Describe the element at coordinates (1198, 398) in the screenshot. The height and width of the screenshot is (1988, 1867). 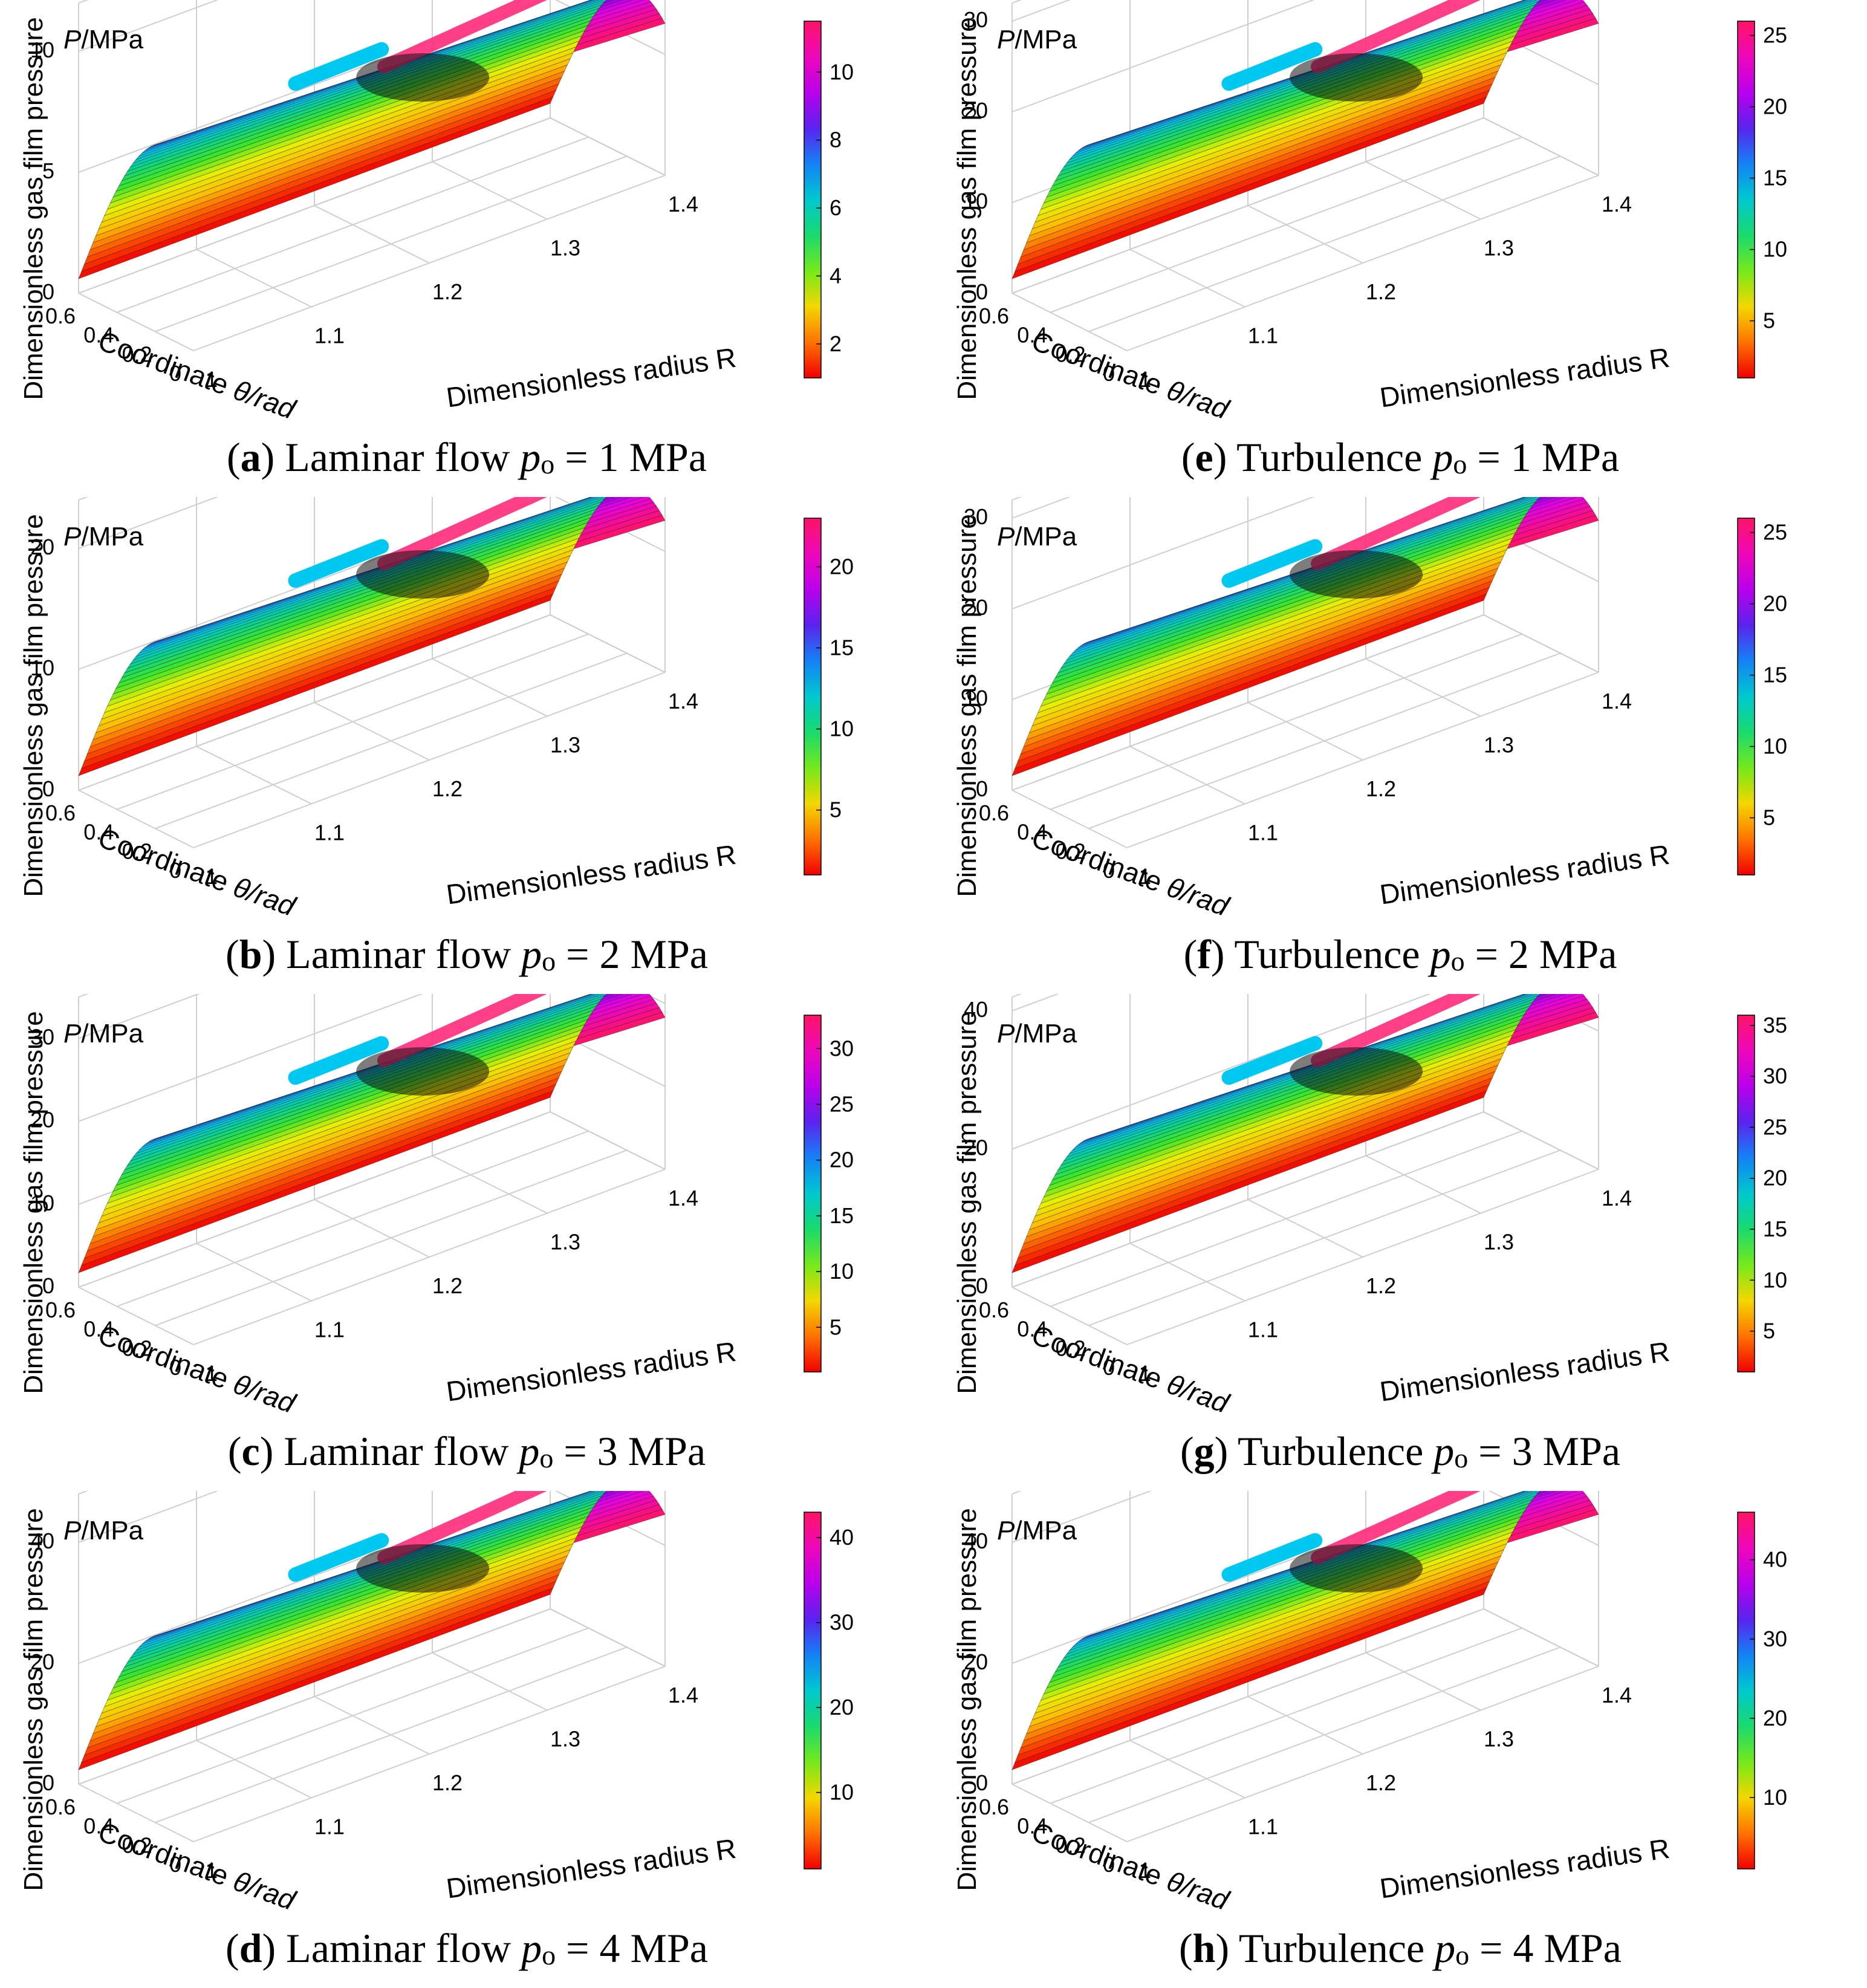
I see `theta-axis-symbol: θ/rad` at that location.